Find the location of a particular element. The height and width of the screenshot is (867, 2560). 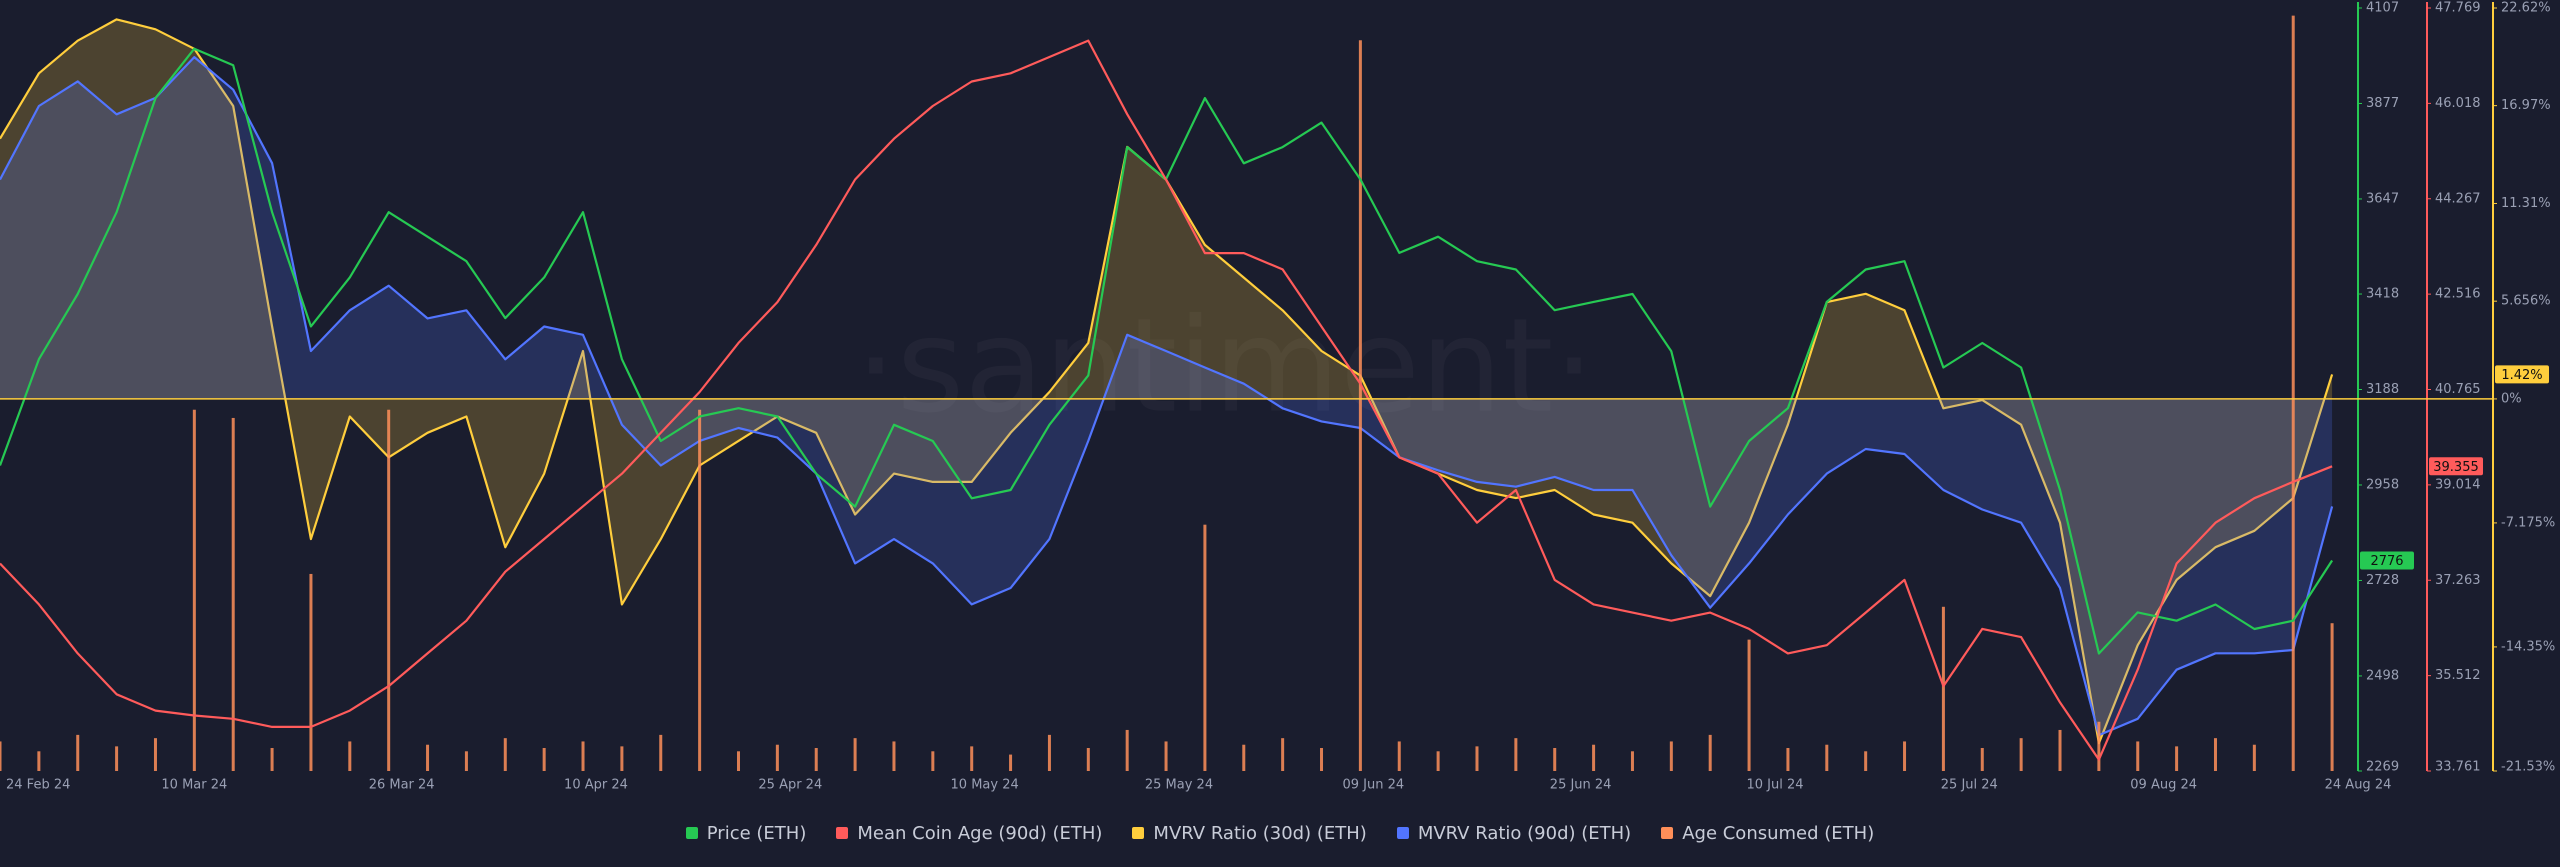

y-tick-label: -21.53% is located at coordinates (2528, 767).